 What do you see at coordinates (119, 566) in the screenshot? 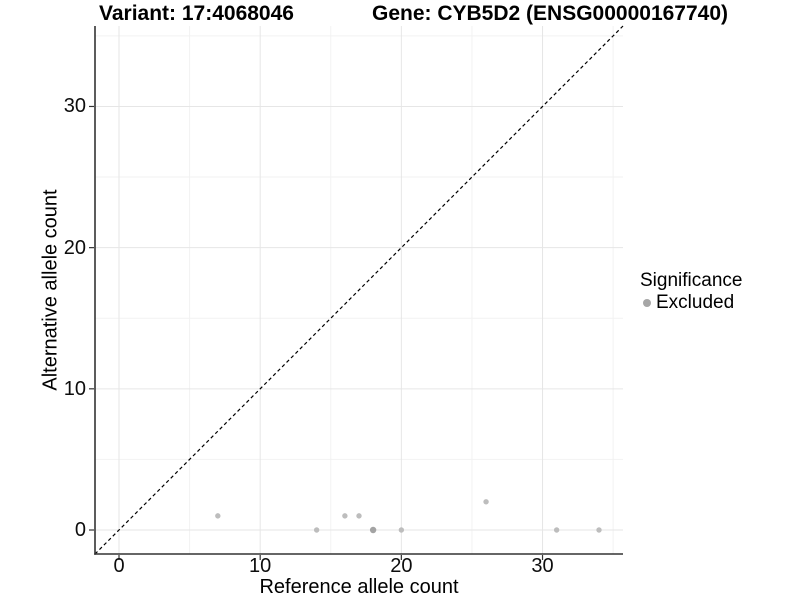
I see `x-tick-label: 0` at bounding box center [119, 566].